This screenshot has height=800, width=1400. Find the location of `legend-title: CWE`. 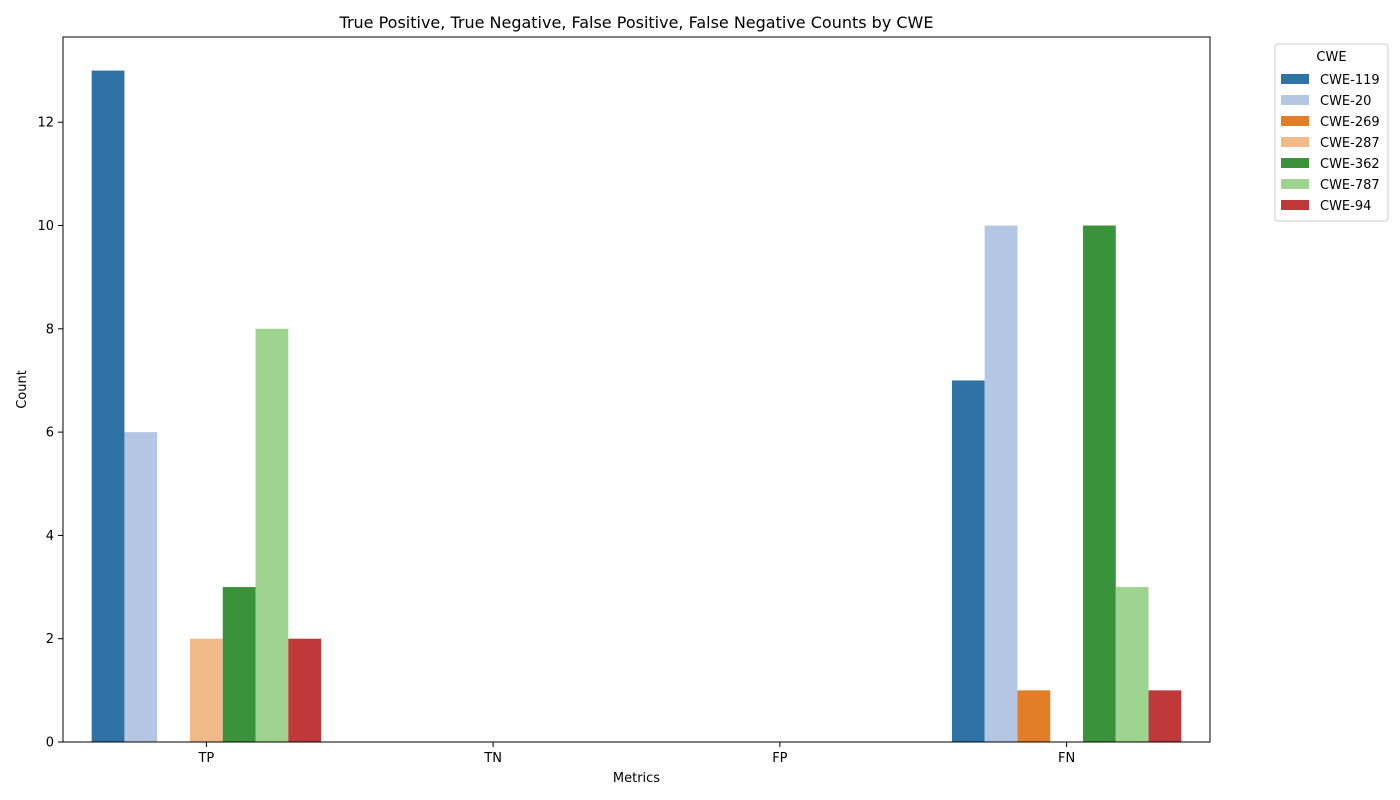

legend-title: CWE is located at coordinates (1331, 57).